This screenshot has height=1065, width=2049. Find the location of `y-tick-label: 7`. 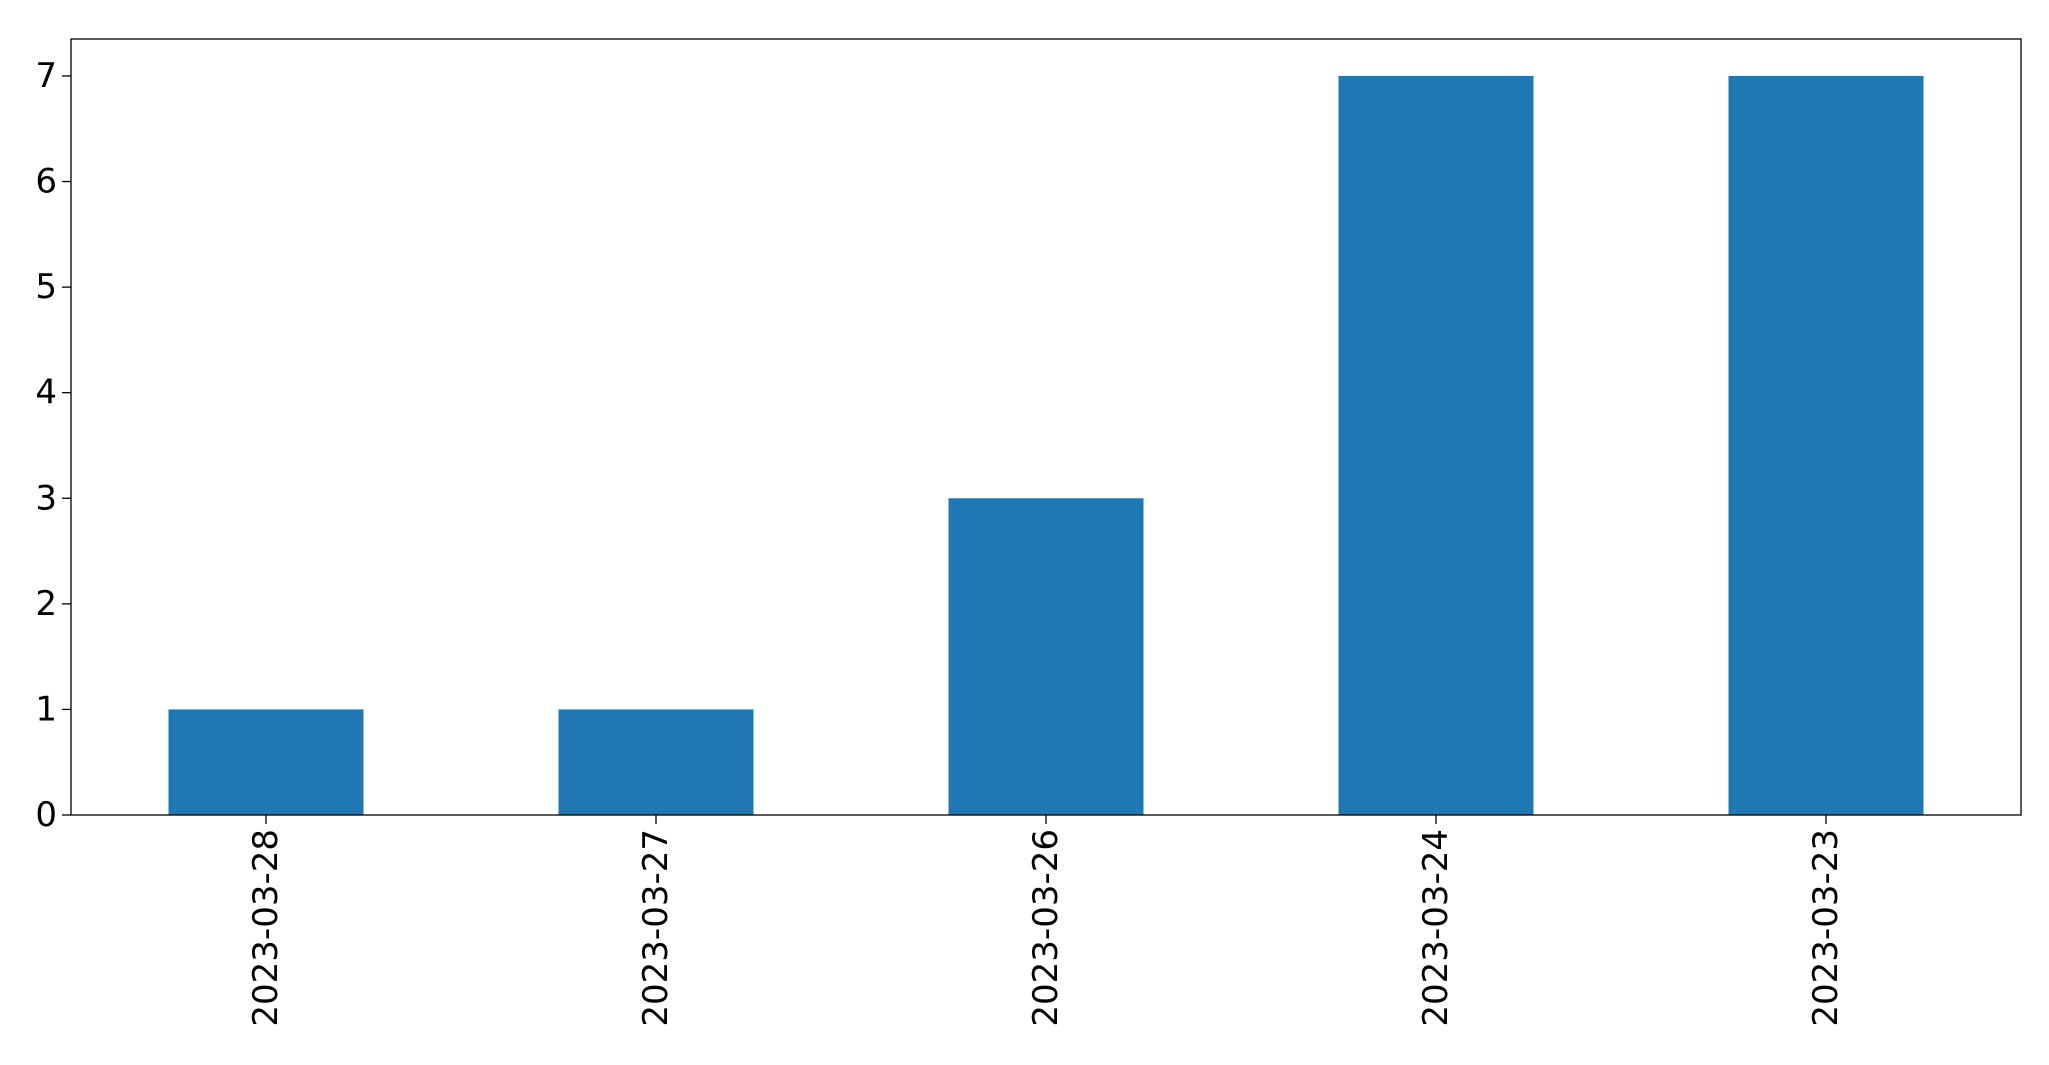

y-tick-label: 7 is located at coordinates (46, 76).